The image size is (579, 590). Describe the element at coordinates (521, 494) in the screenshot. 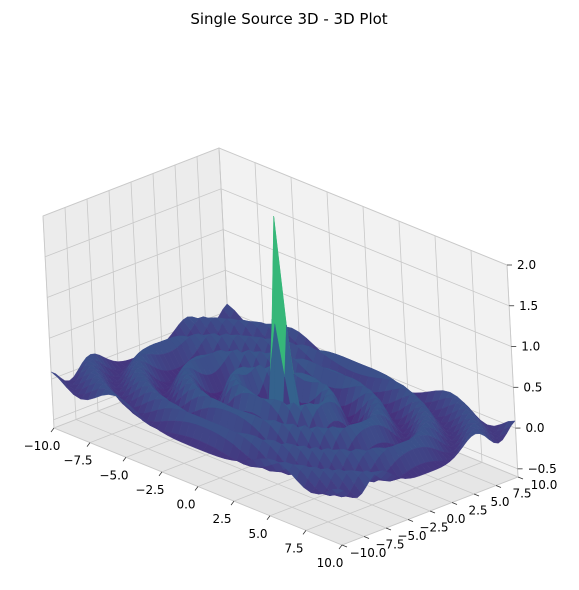

I see `y-tick-label: 7.5` at that location.